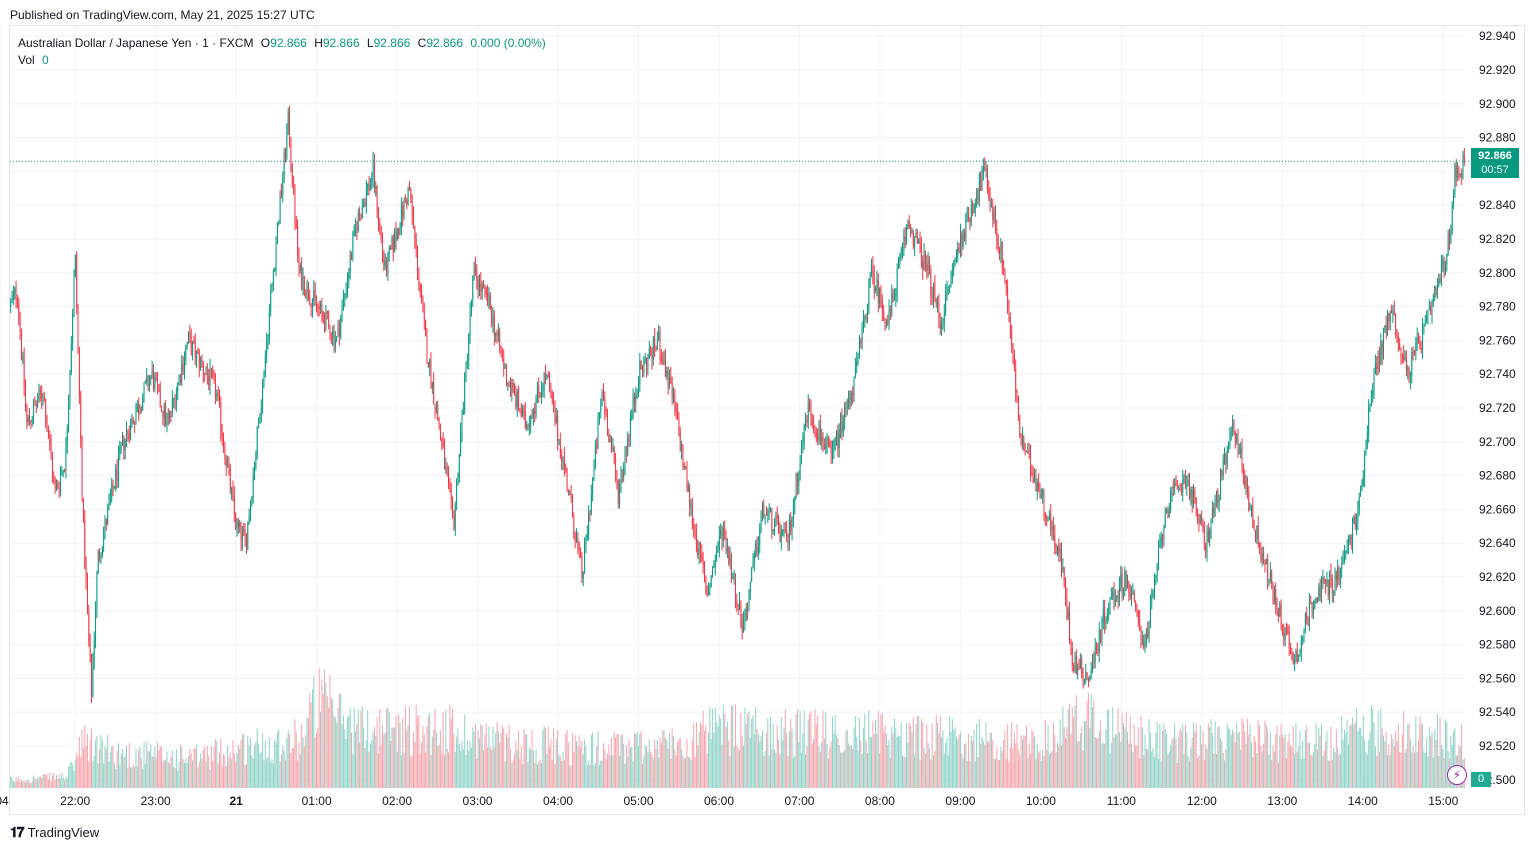  I want to click on x-tick-label: 06:00, so click(719, 801).